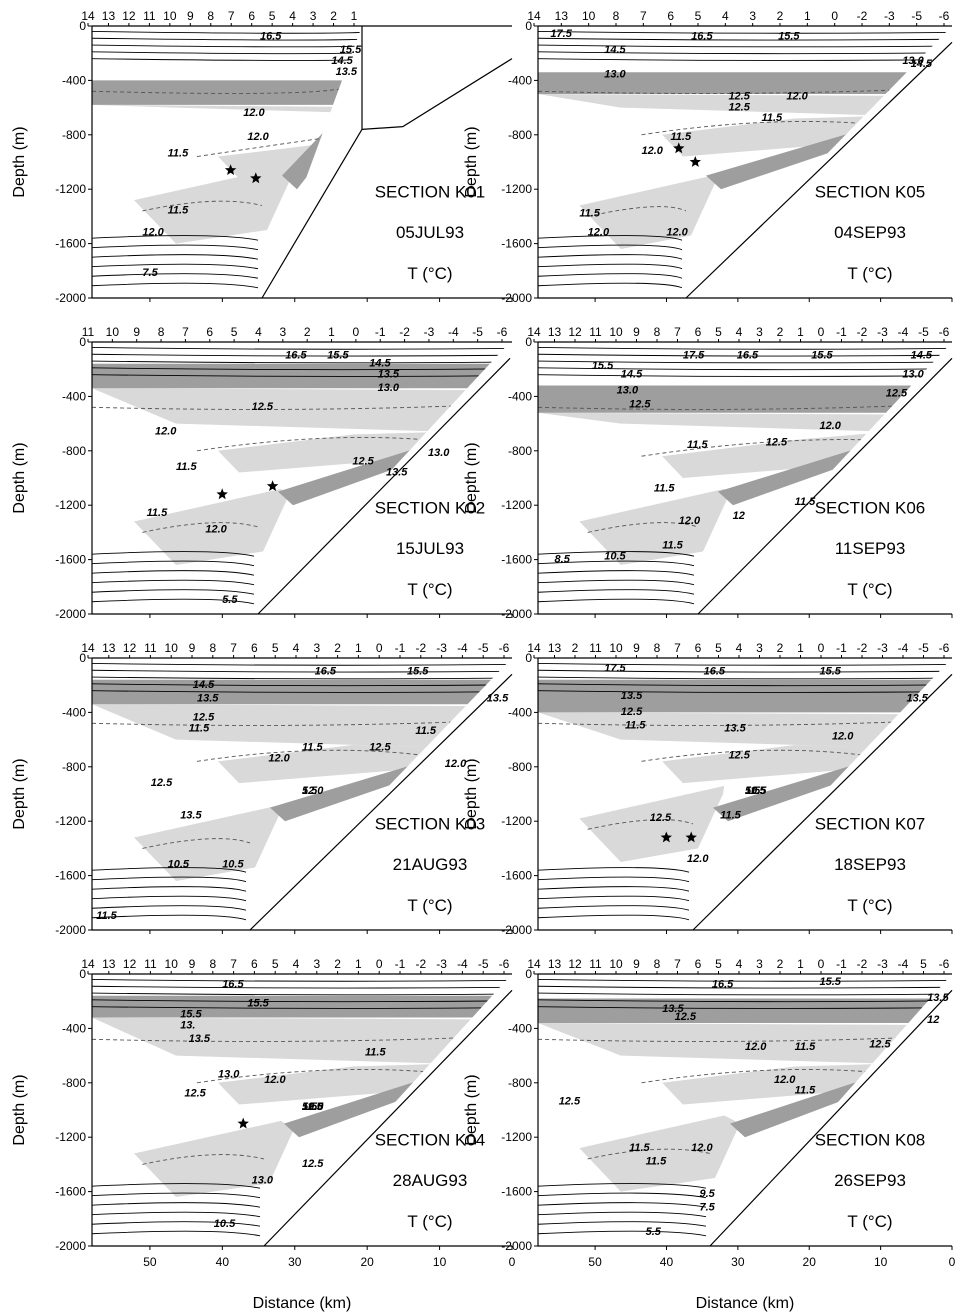  What do you see at coordinates (88, 332) in the screenshot?
I see `station-label: 11` at bounding box center [88, 332].